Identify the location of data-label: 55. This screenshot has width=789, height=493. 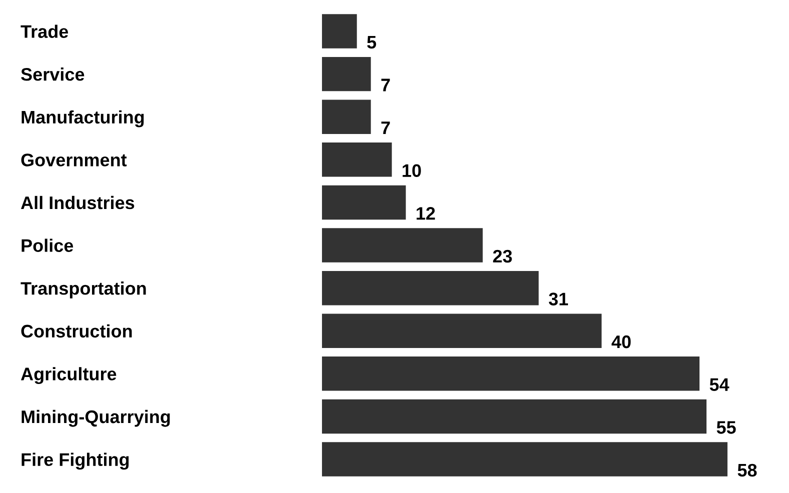
(726, 427).